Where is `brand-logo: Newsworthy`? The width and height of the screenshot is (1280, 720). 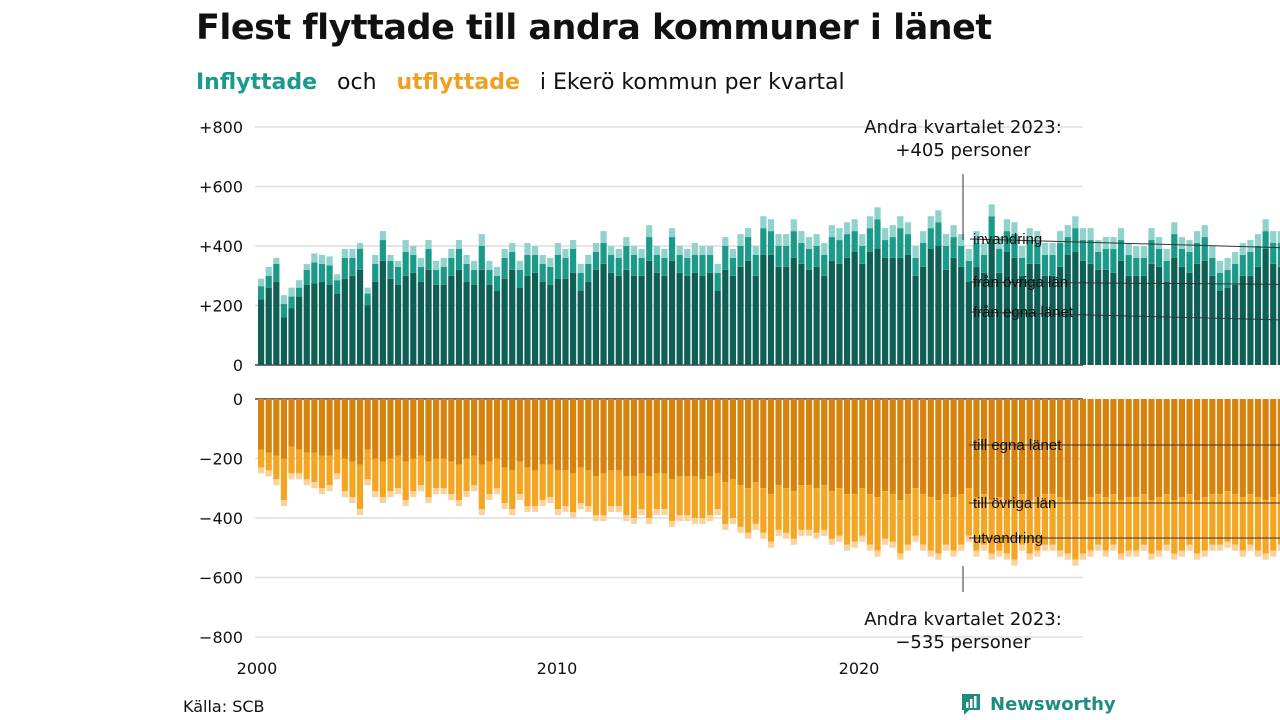 brand-logo: Newsworthy is located at coordinates (1038, 704).